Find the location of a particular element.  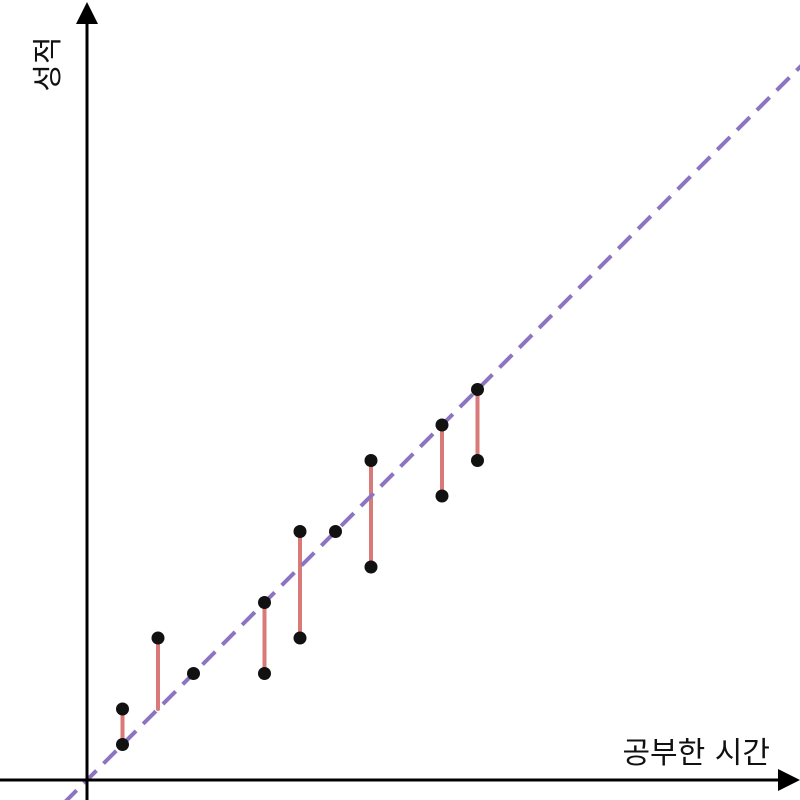

x-axis-arrow is located at coordinates (789, 780).